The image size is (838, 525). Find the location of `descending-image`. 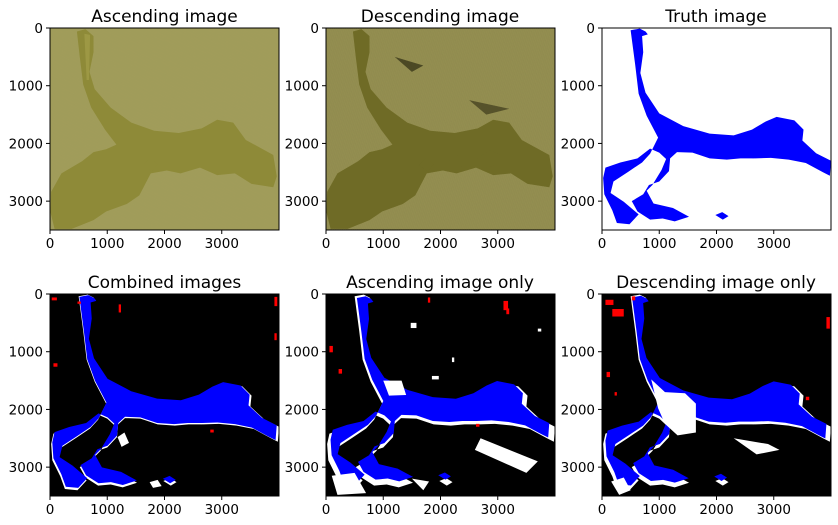

descending-image is located at coordinates (440, 129).